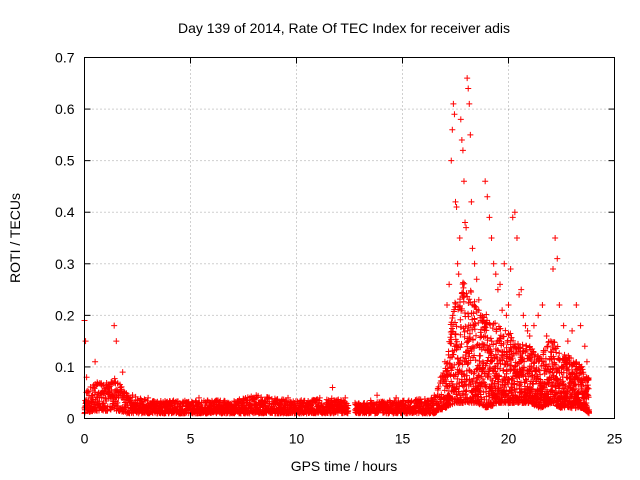  Describe the element at coordinates (403, 439) in the screenshot. I see `x-tick-label: 15` at that location.